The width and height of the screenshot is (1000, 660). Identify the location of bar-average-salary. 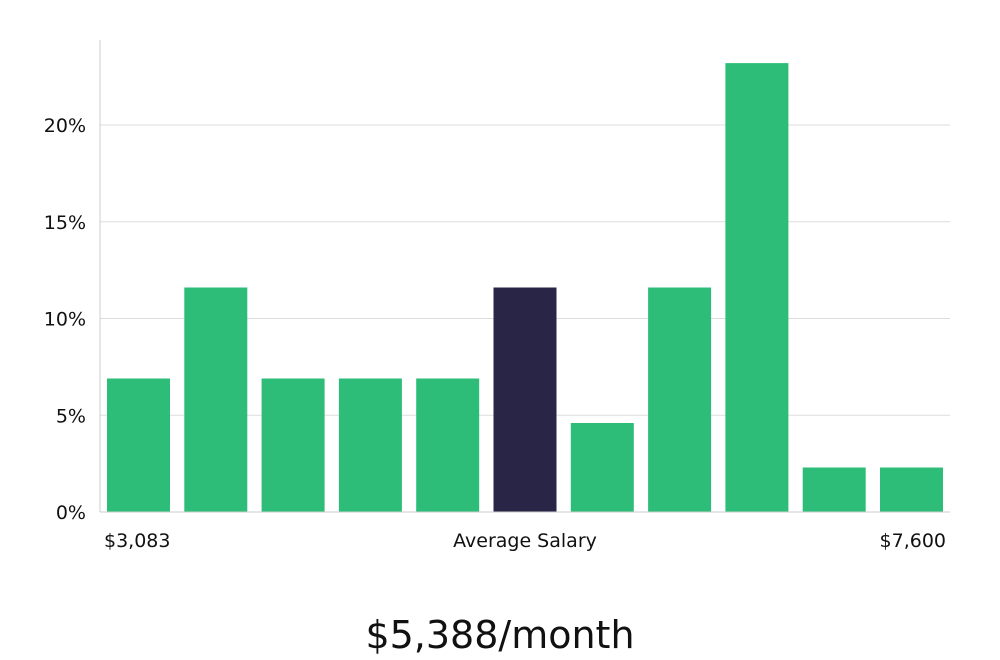
(525, 399).